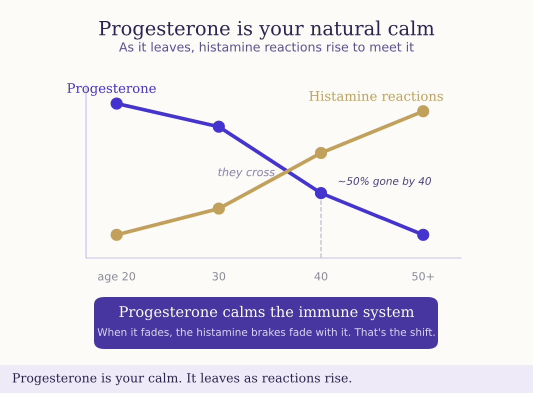 The width and height of the screenshot is (533, 393). What do you see at coordinates (266, 47) in the screenshot?
I see `chart-subtitle: As it leaves, histamine reactions rise to meet it` at bounding box center [266, 47].